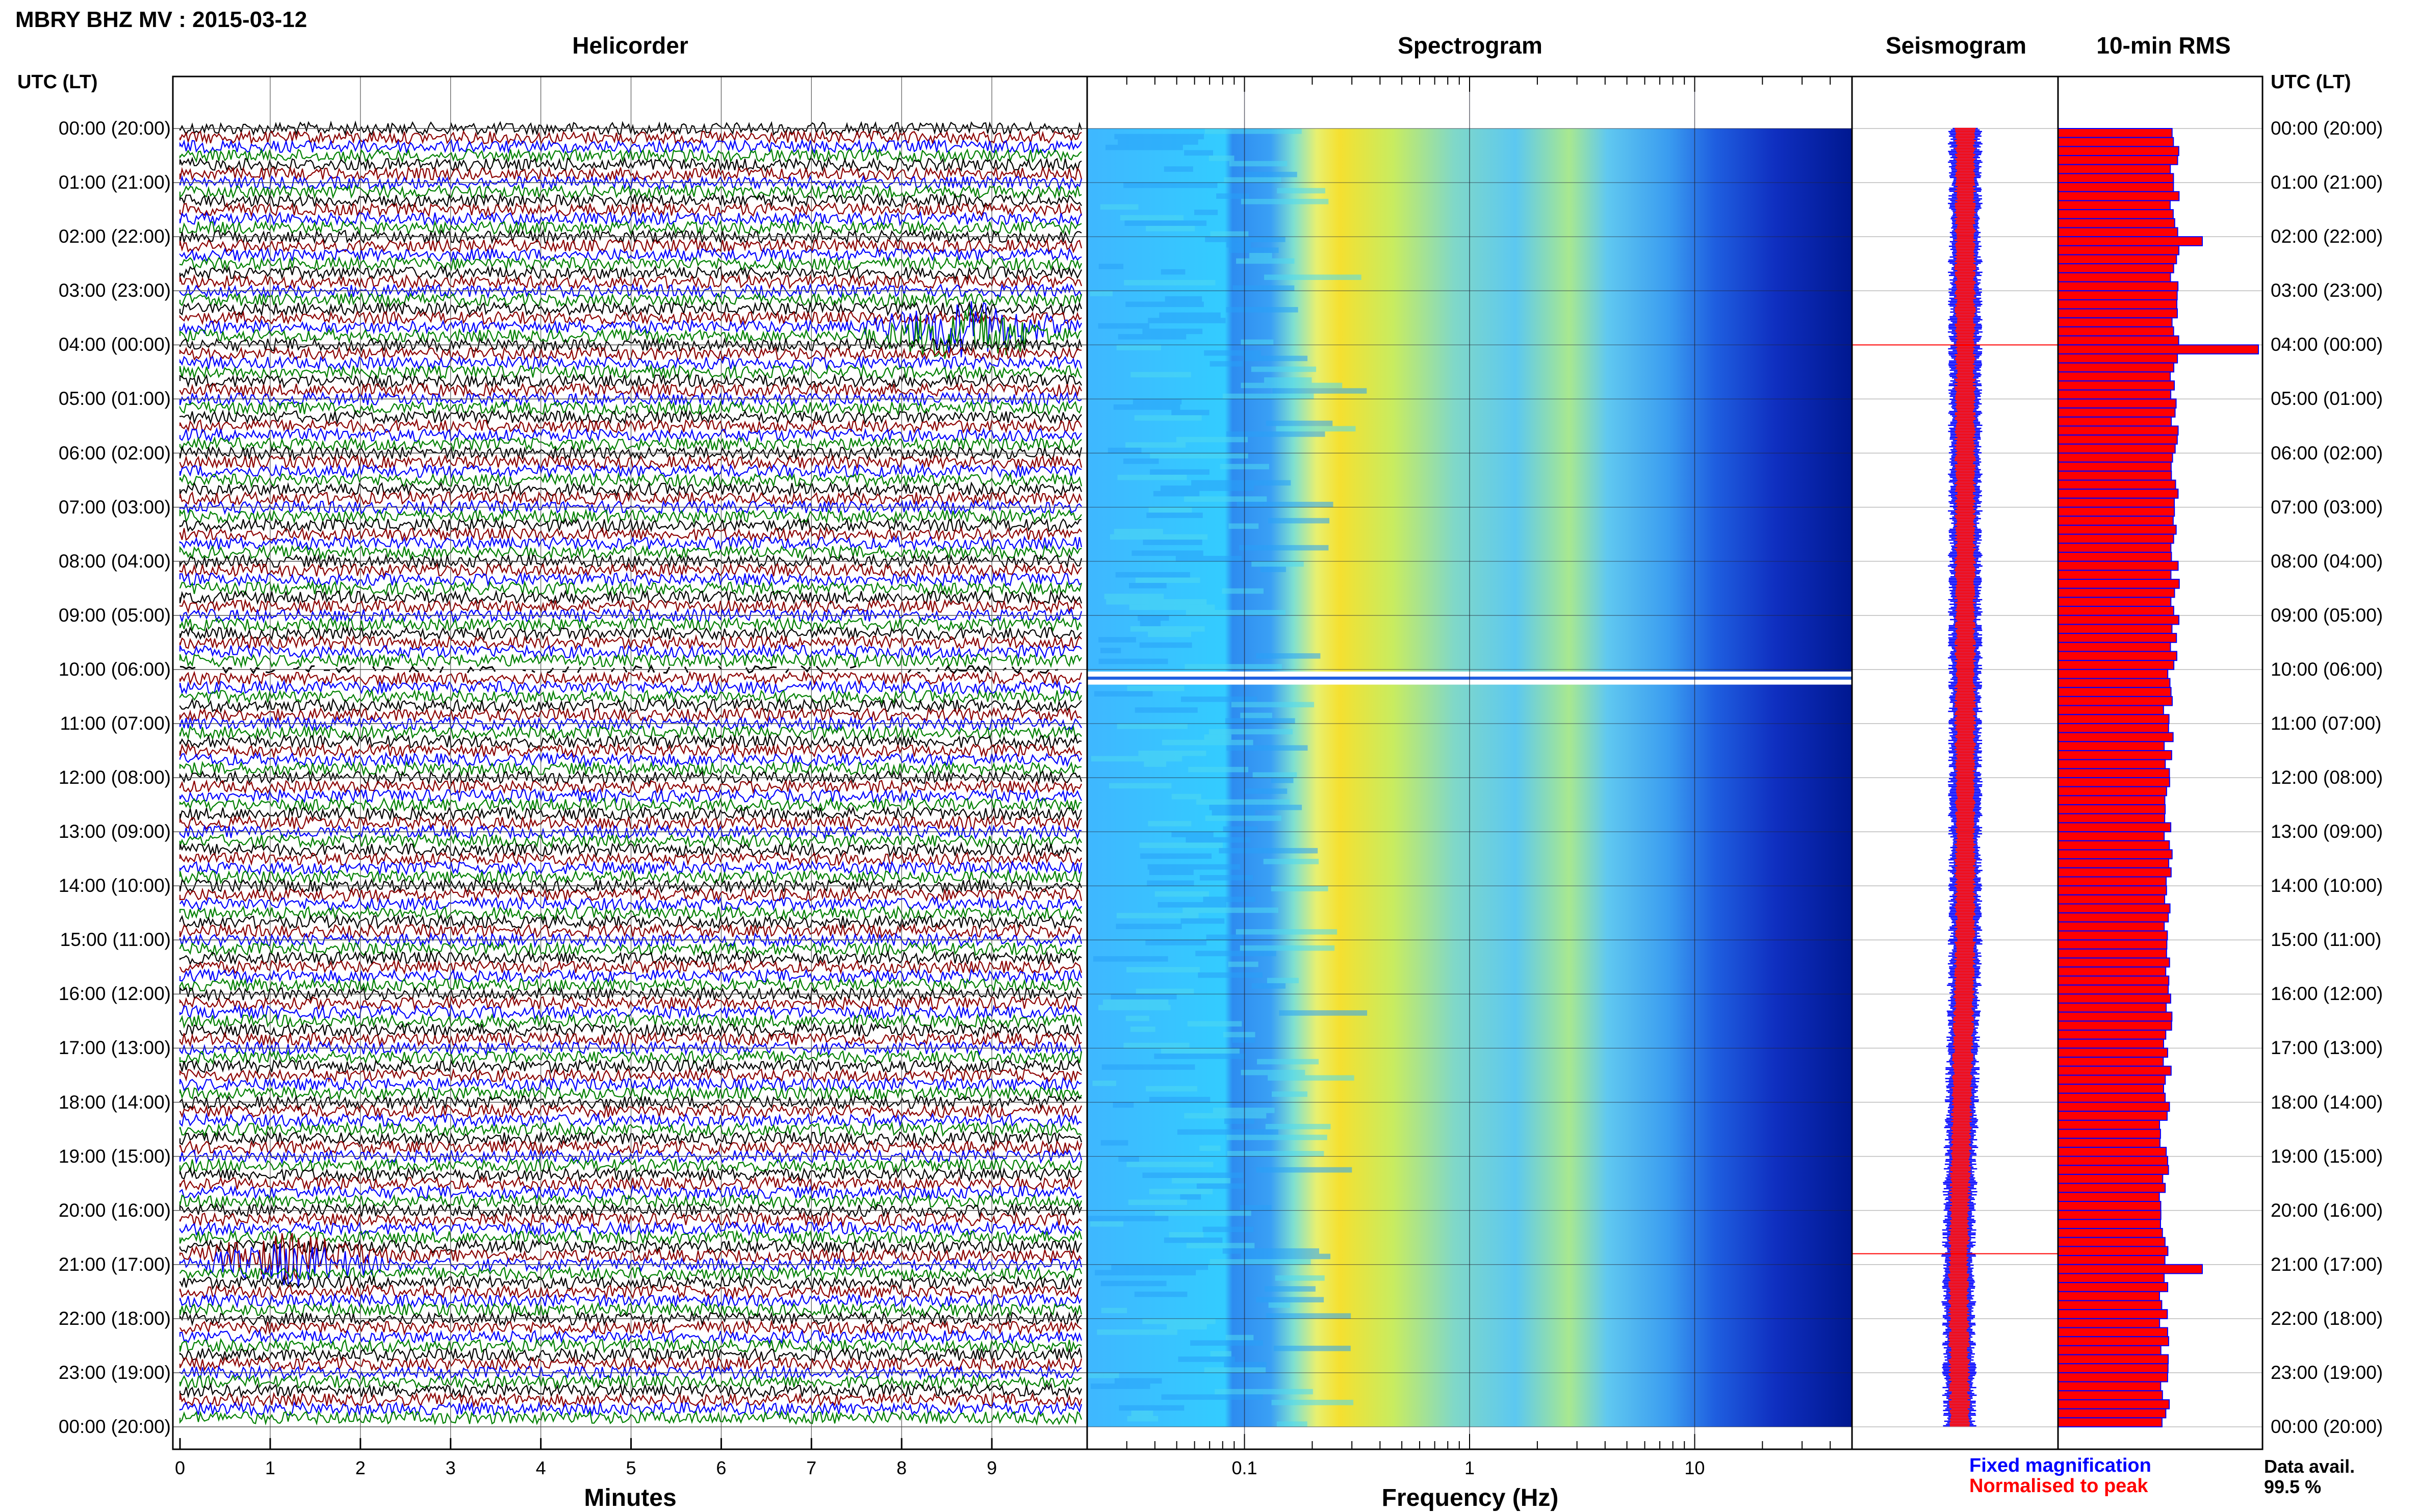 This screenshot has width=2417, height=1512. I want to click on seismogram-title: Seismogram, so click(1956, 45).